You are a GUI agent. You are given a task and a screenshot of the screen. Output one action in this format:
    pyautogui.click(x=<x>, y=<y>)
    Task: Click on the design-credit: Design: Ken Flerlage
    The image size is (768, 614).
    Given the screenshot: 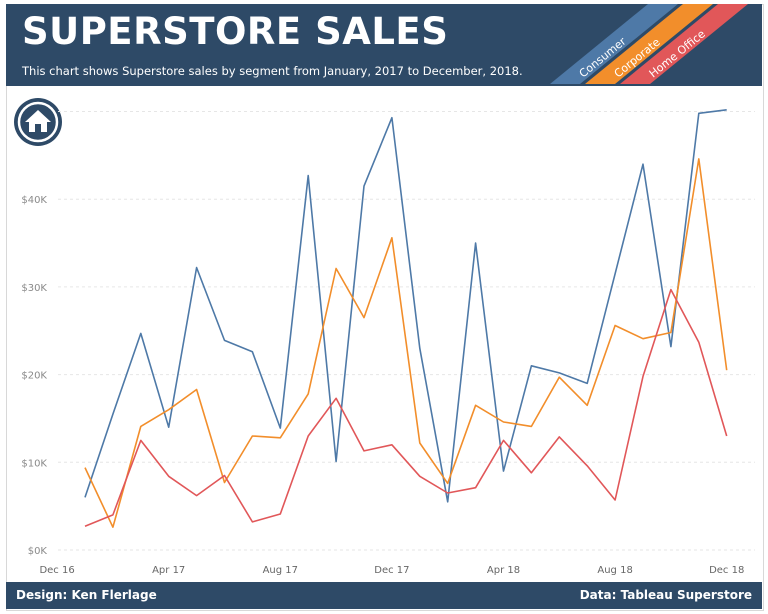 What is the action you would take?
    pyautogui.click(x=86, y=595)
    